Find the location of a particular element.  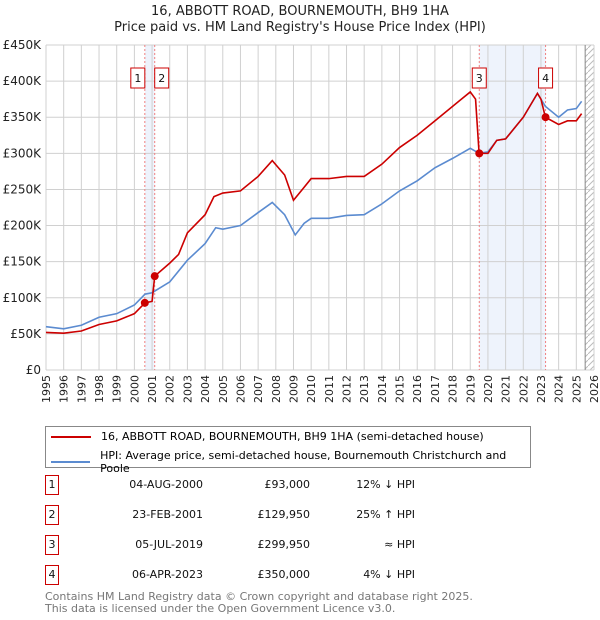

sale-price: £350,000 is located at coordinates (284, 574).